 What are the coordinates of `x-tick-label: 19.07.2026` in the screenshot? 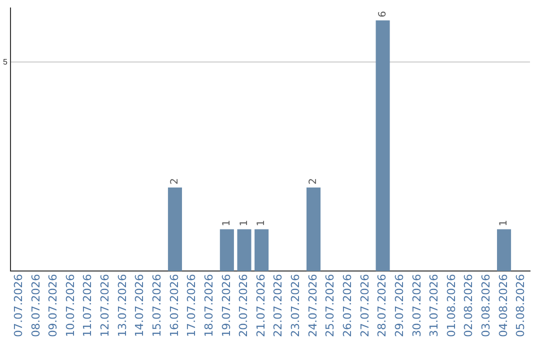 It's located at (226, 306).